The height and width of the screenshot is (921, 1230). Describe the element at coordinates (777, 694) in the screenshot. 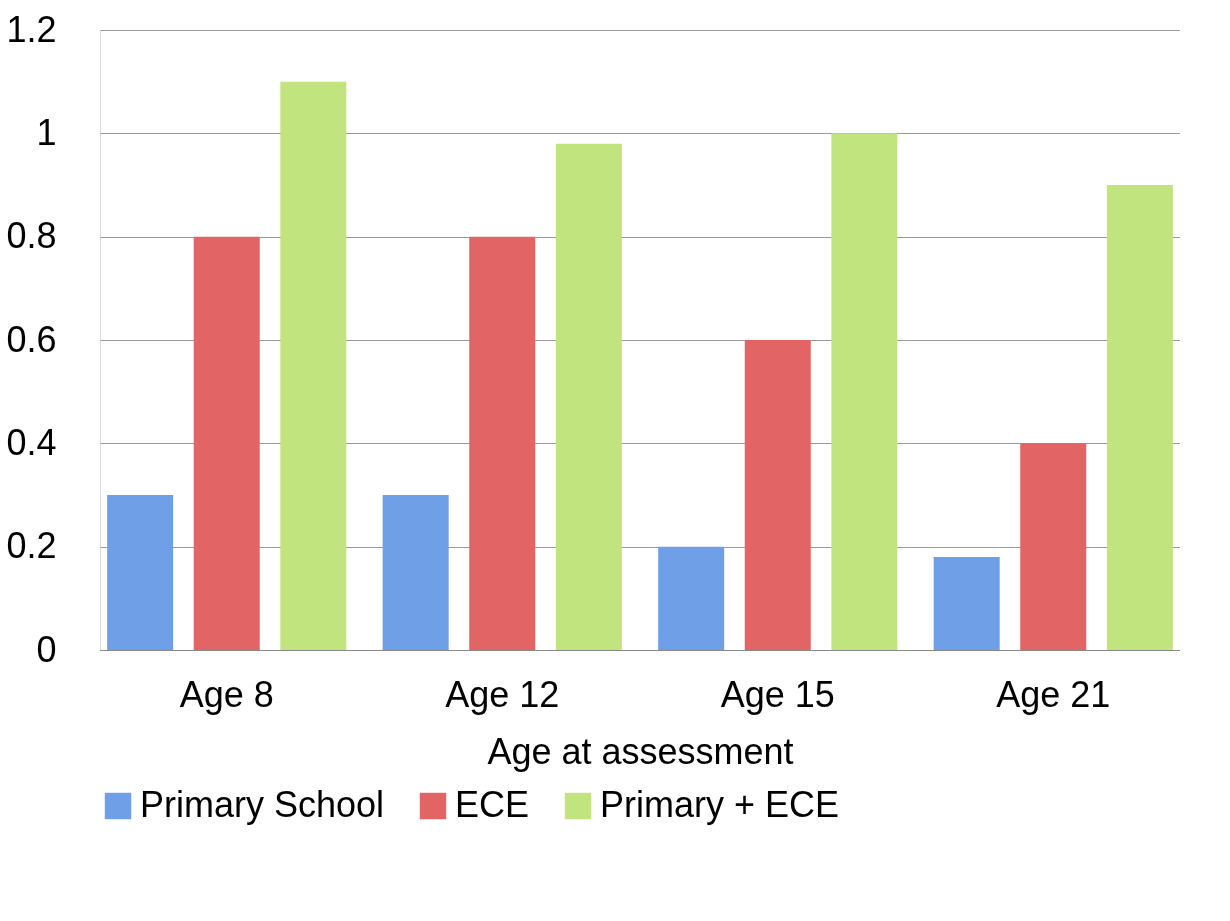

I see `x-tick-label: Age 15` at that location.